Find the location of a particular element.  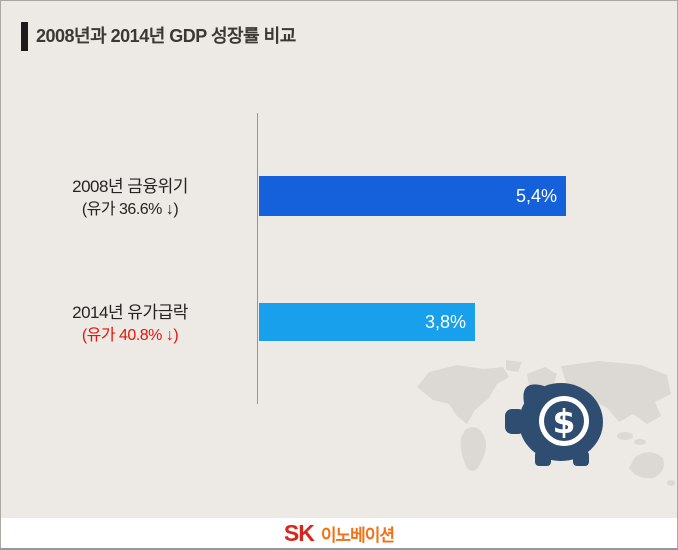

dollar-sign-glyph: $ is located at coordinates (564, 421).